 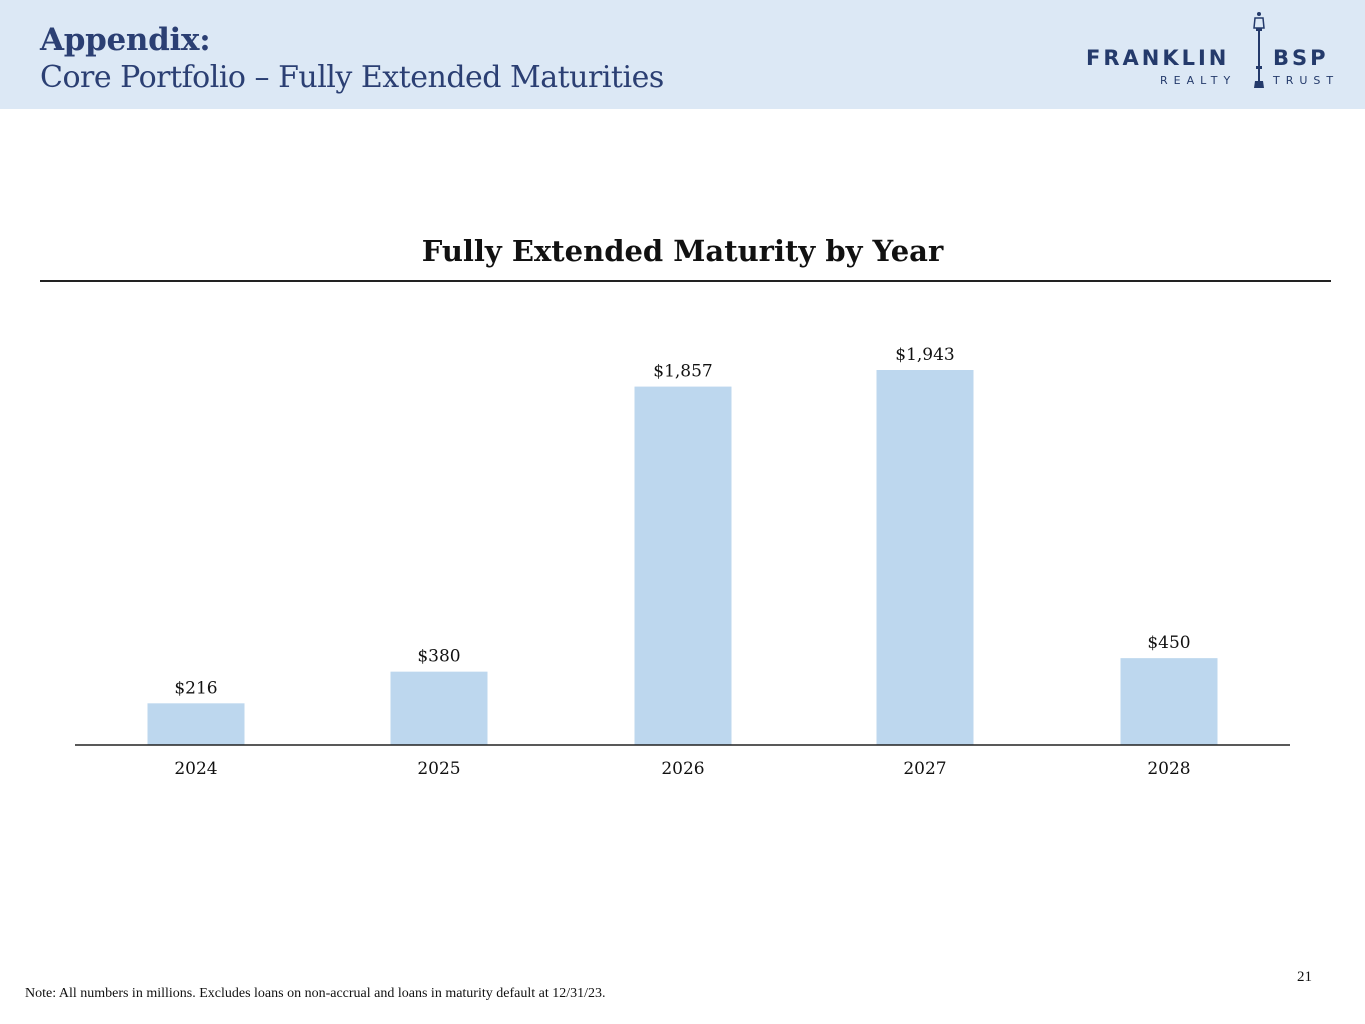 I want to click on data-label-2025: $380, so click(x=438, y=657).